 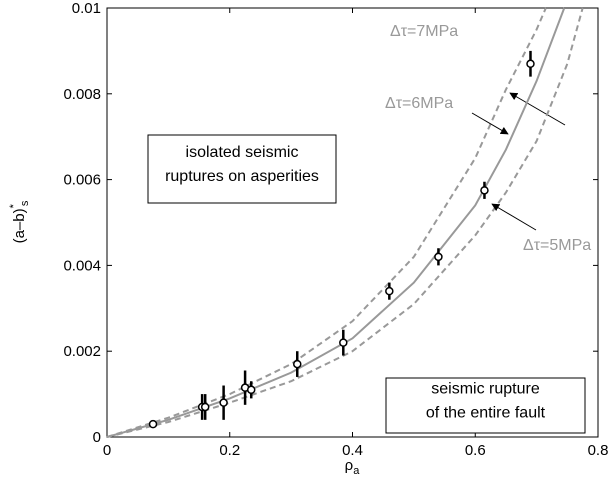 What do you see at coordinates (82, 180) in the screenshot?
I see `y-tick-label: 0.006` at bounding box center [82, 180].